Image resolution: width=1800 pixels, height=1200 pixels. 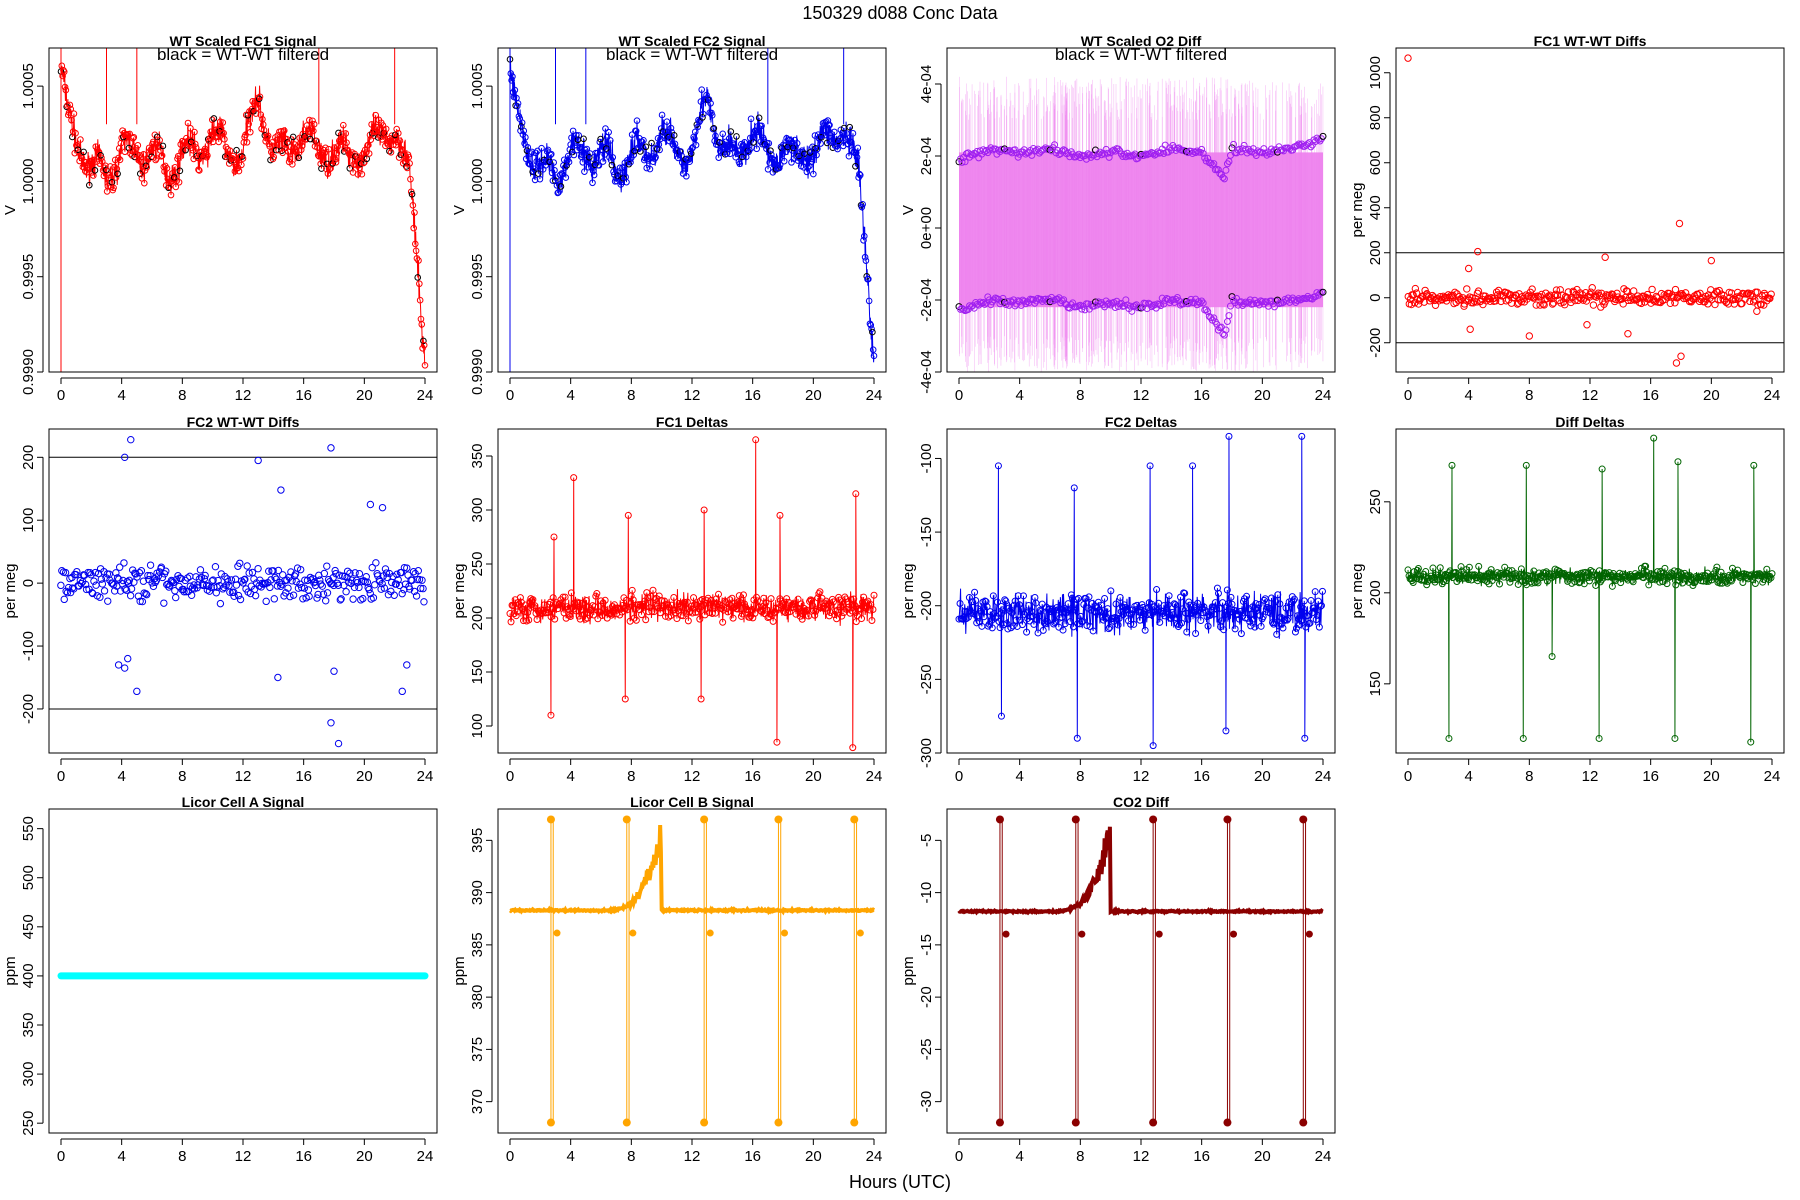 What do you see at coordinates (61, 1156) in the screenshot?
I see `x-tick-label: 0` at bounding box center [61, 1156].